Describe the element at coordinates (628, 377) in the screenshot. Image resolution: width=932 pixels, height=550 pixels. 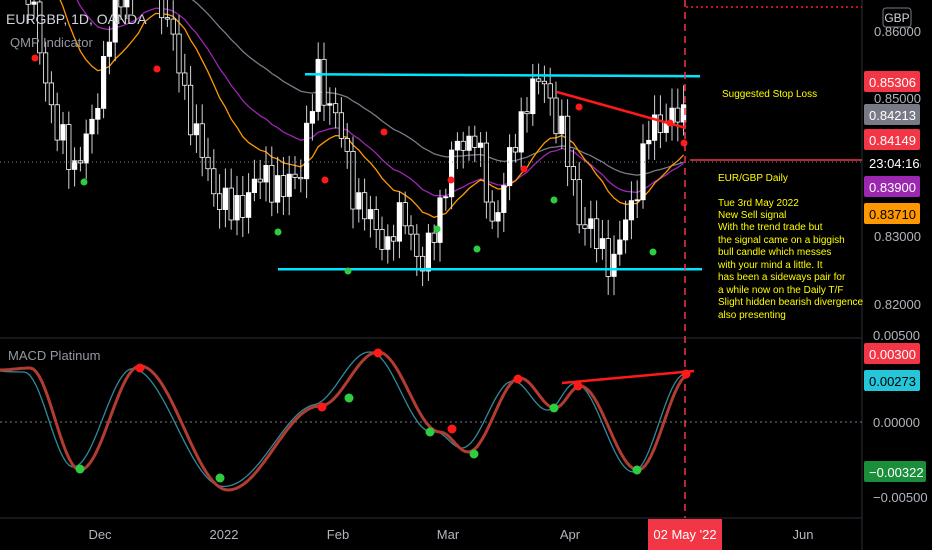
I see `macd-divergence-line` at that location.